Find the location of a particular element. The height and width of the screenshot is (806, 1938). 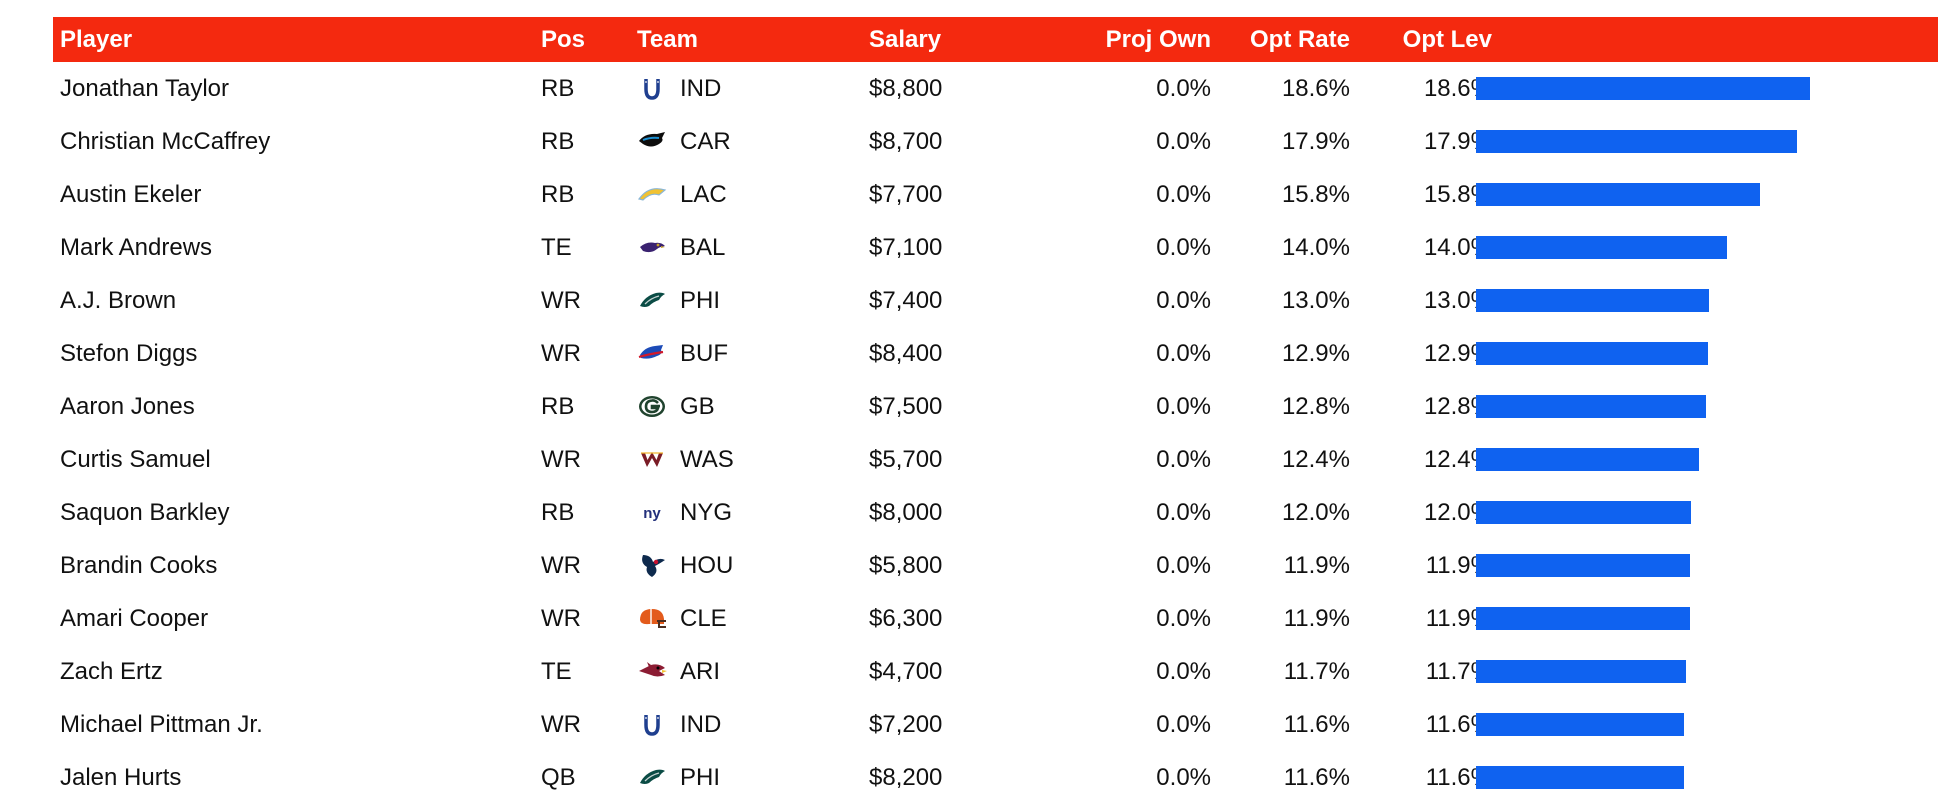

team-abbrev: CAR is located at coordinates (705, 141).